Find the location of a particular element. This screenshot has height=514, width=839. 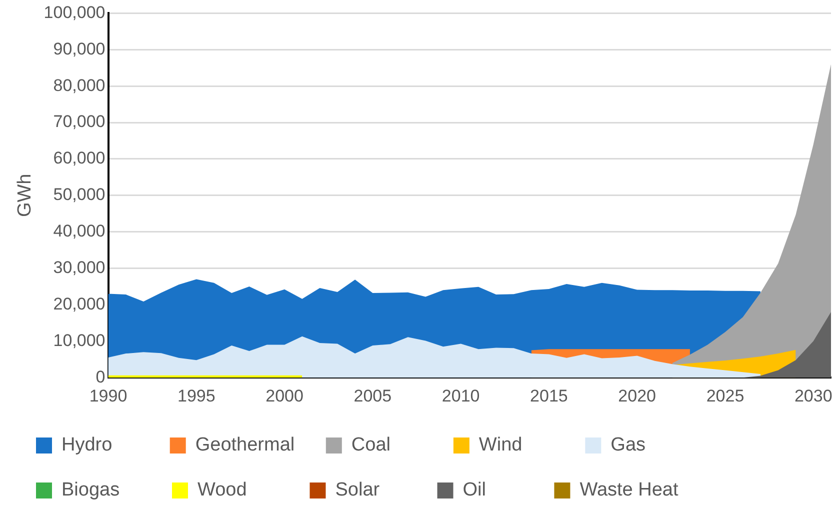

x-tick-label: 2020 is located at coordinates (637, 396).